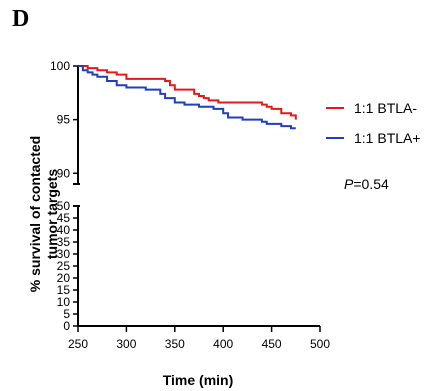 Image resolution: width=435 pixels, height=391 pixels. I want to click on y-tick-label-lower-25: 25, so click(64, 266).